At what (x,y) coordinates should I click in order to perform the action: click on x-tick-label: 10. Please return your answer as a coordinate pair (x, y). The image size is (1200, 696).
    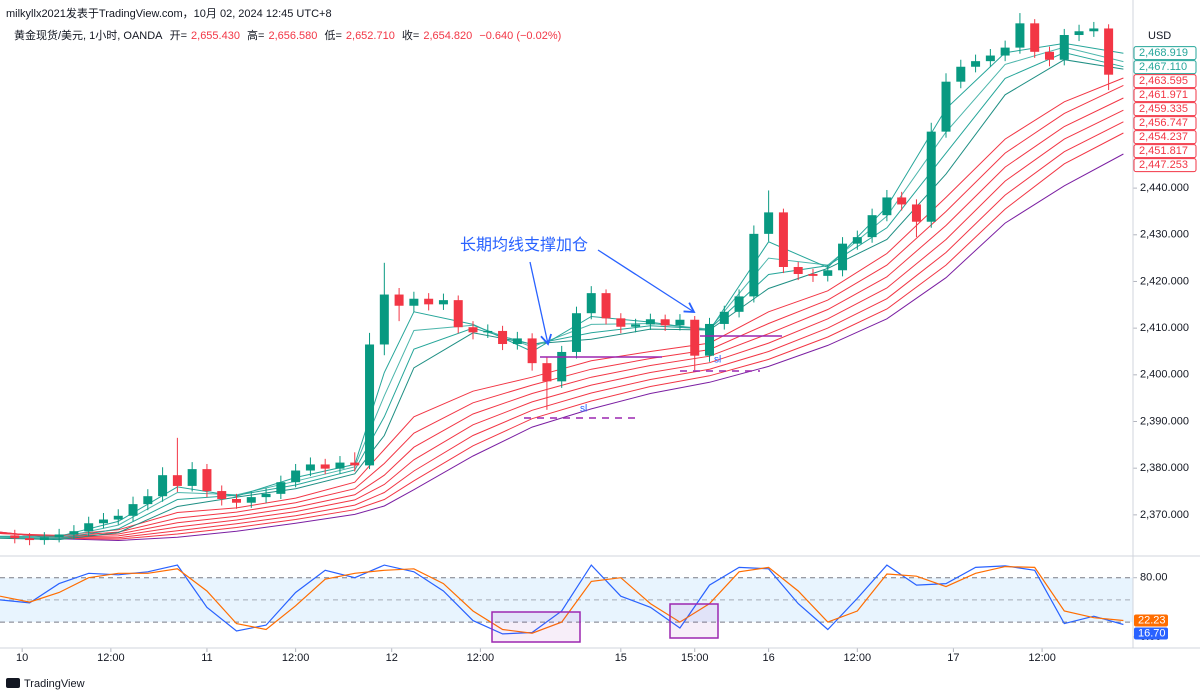
    Looking at the image, I should click on (22, 658).